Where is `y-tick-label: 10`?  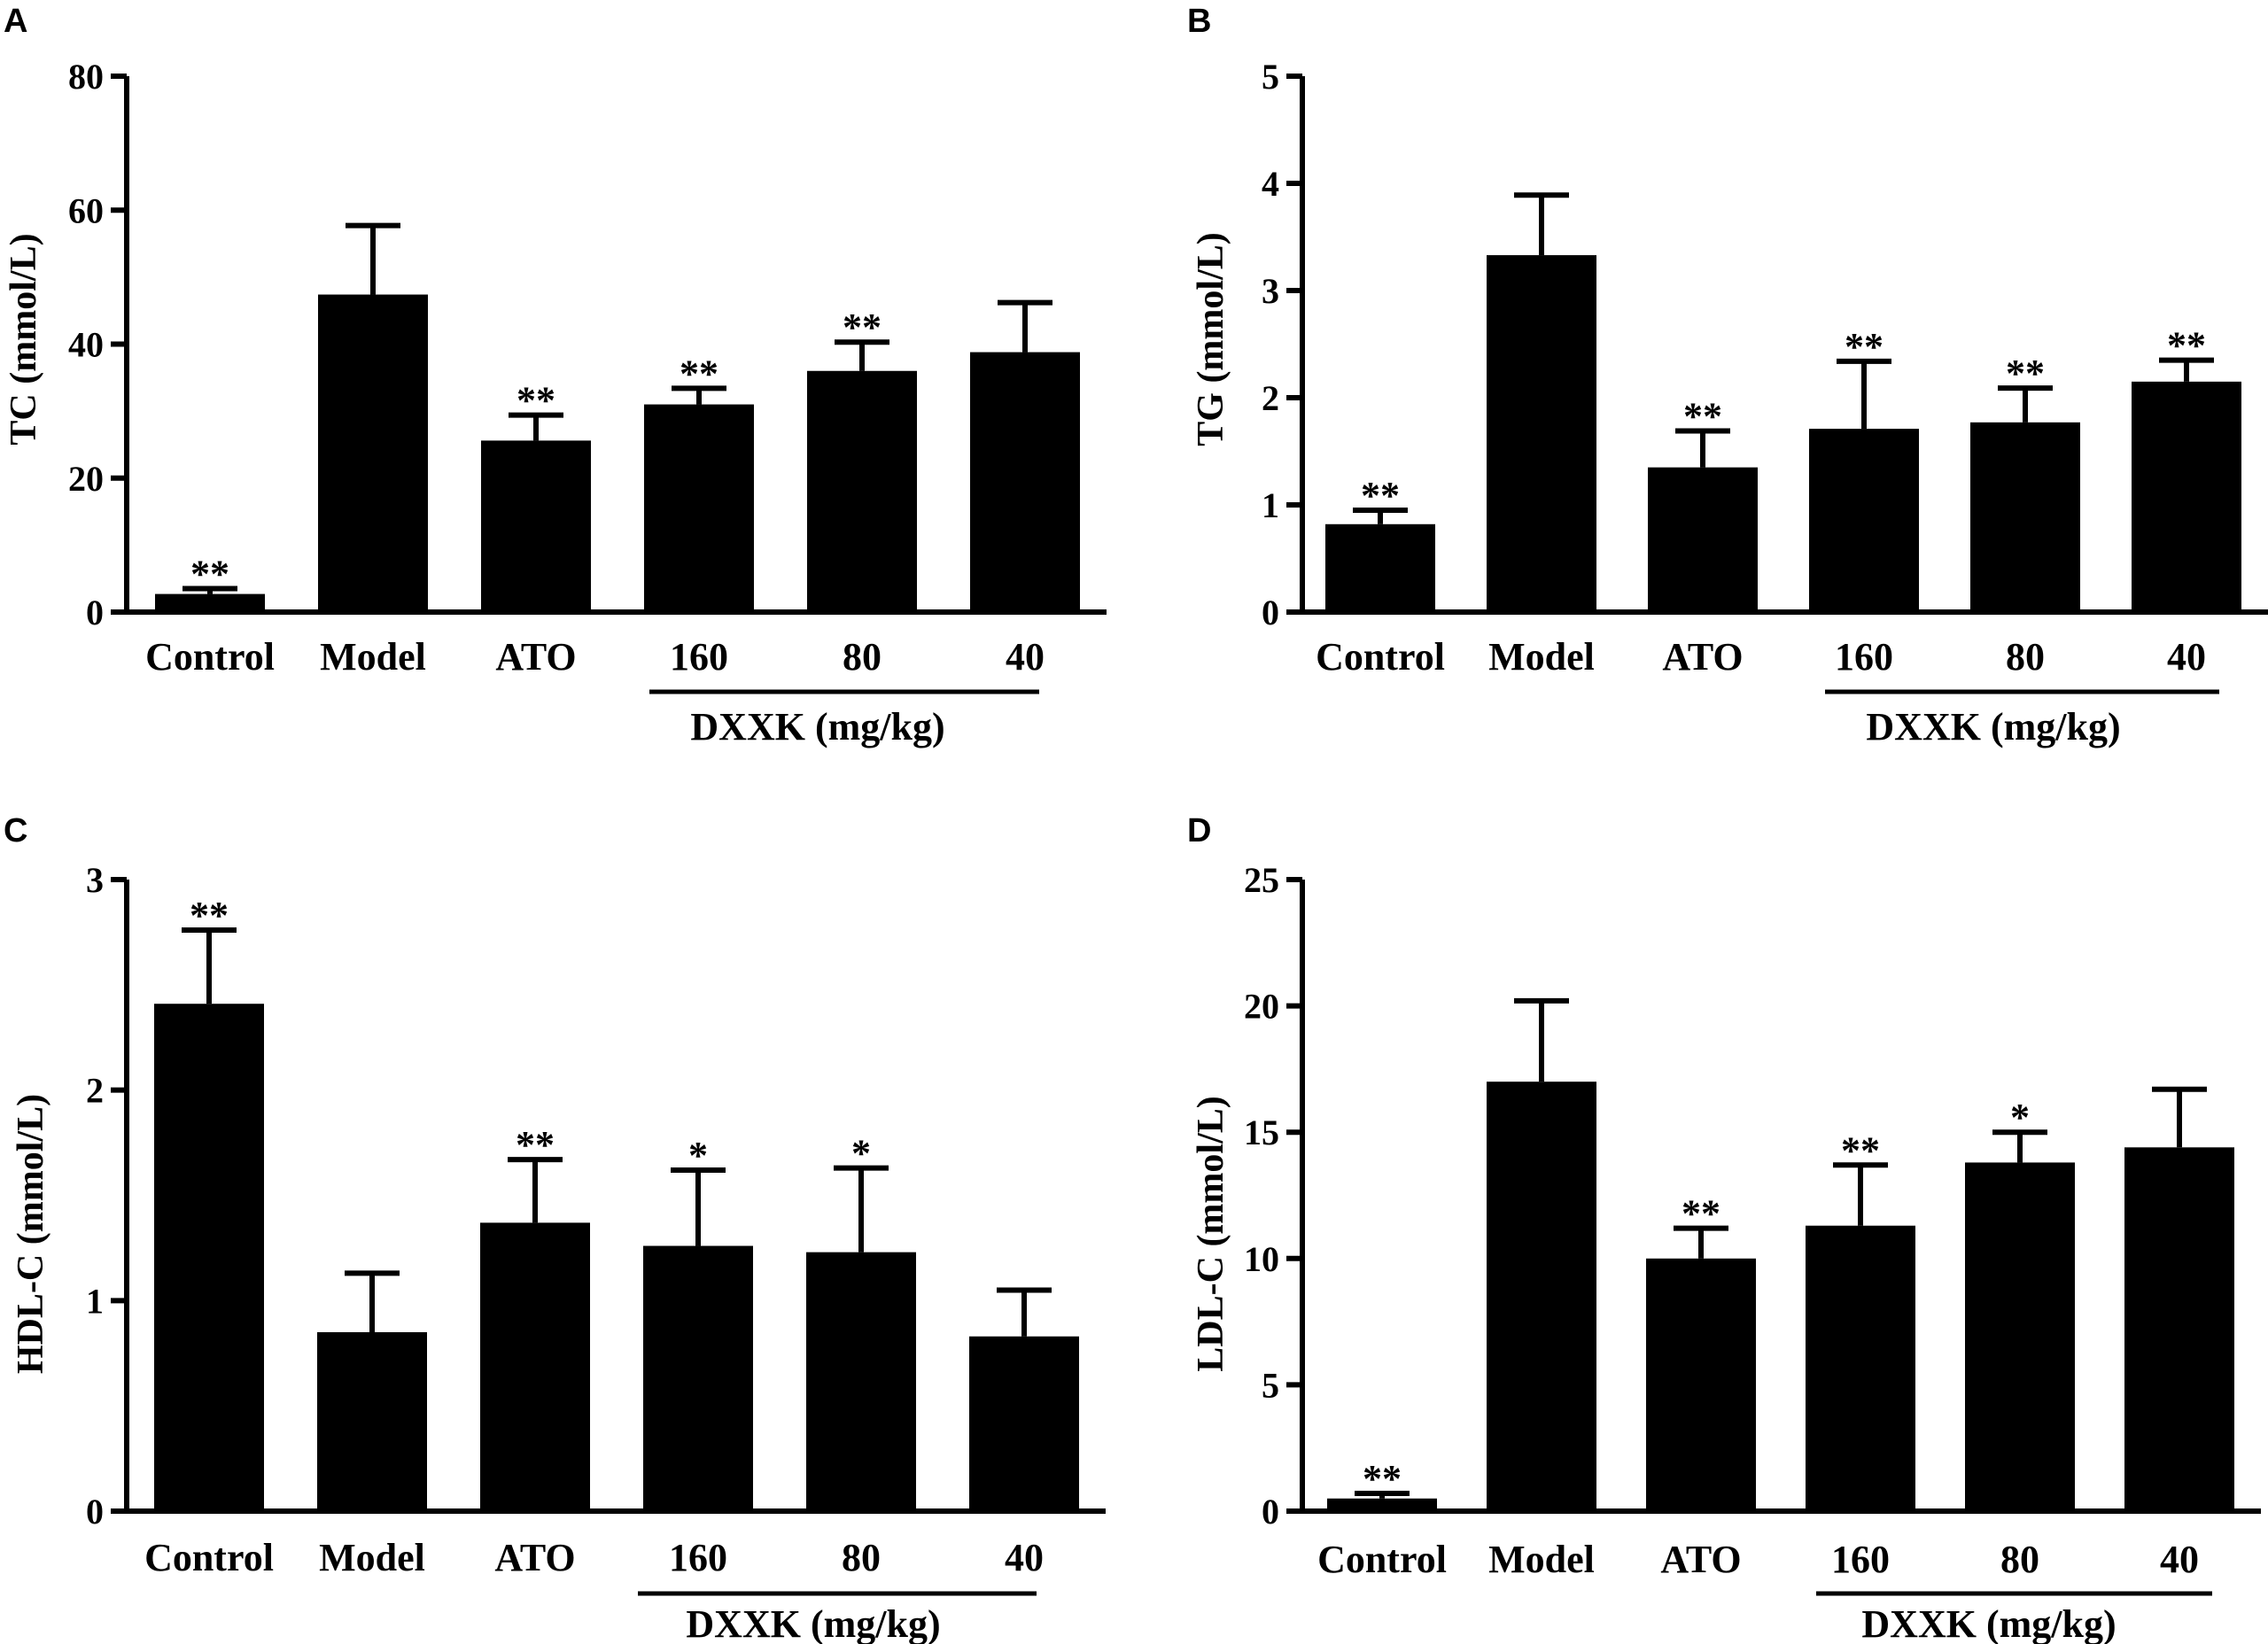 y-tick-label: 10 is located at coordinates (1261, 1259).